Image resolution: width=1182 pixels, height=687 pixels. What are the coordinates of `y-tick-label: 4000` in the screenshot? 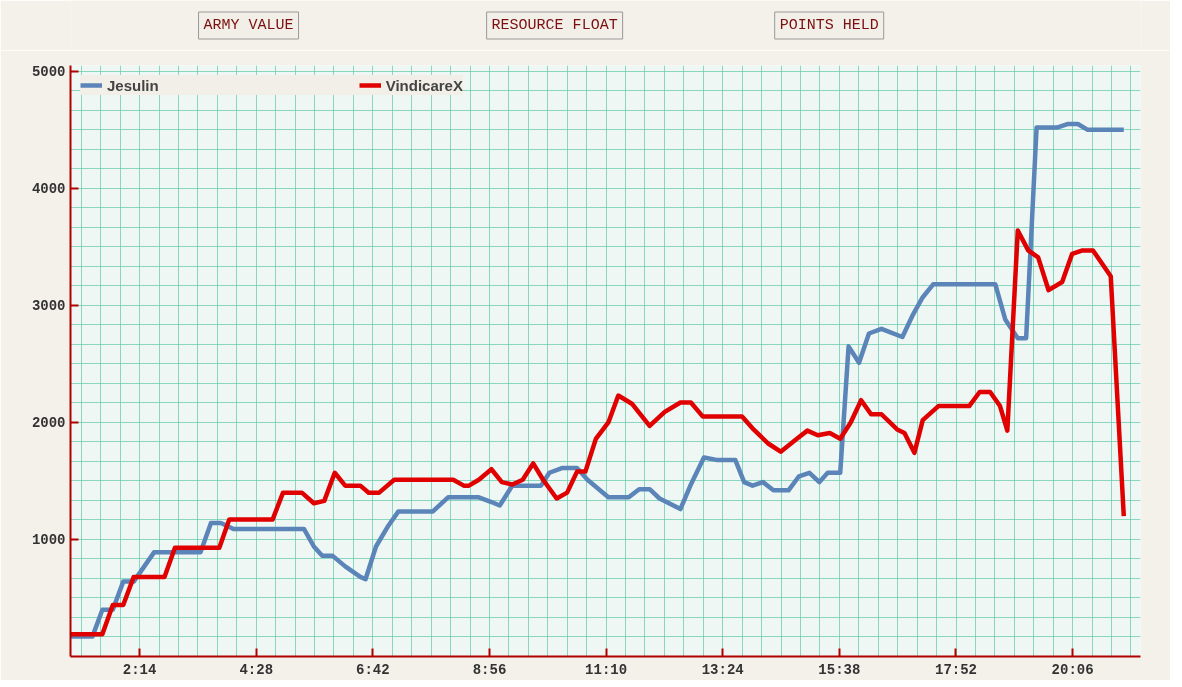 It's located at (48, 189).